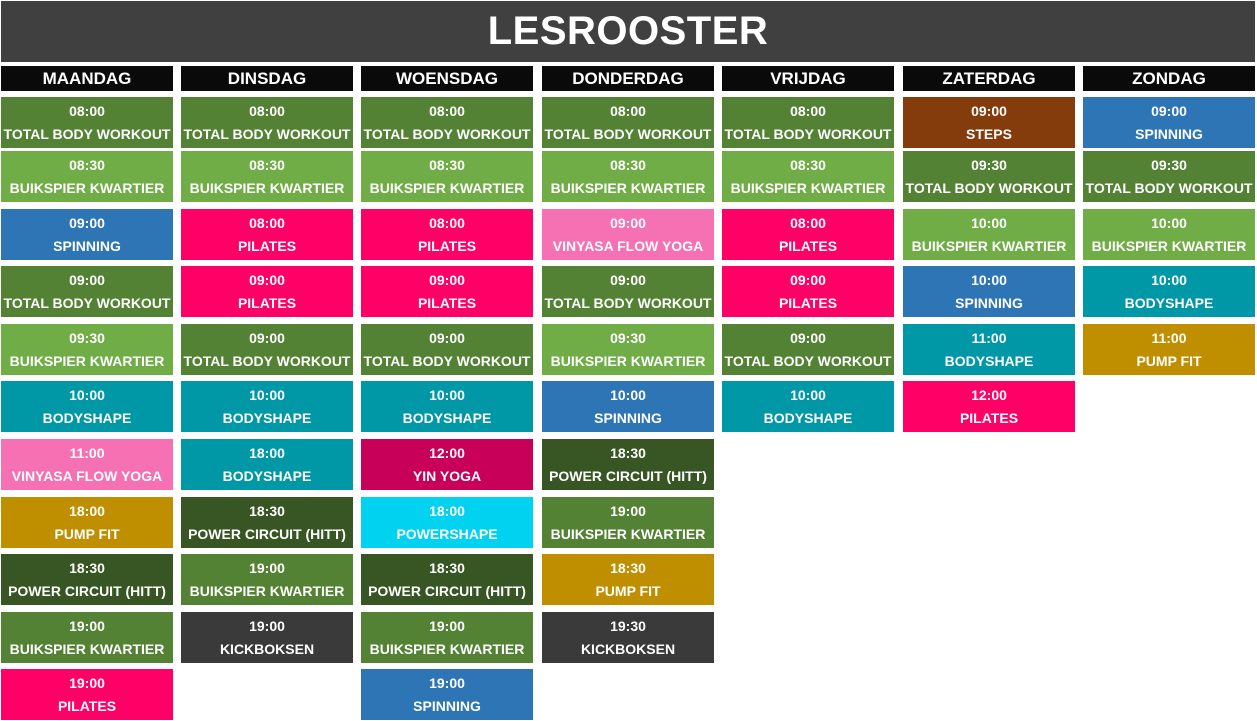 The width and height of the screenshot is (1257, 721). I want to click on class-slot: 19:00 SPINNING, so click(447, 694).